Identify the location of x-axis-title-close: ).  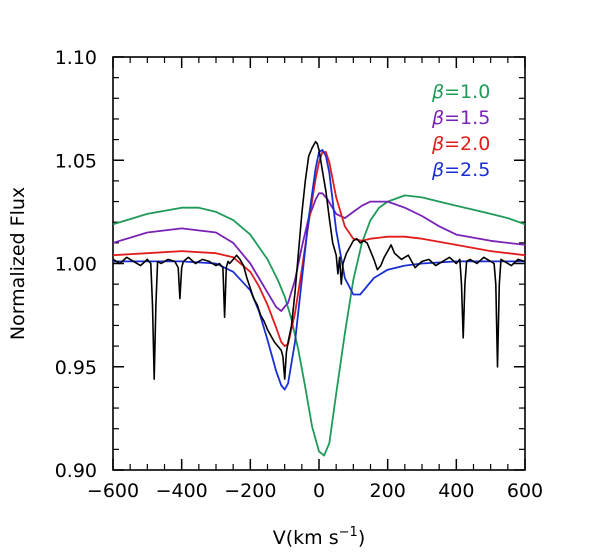
(361, 538).